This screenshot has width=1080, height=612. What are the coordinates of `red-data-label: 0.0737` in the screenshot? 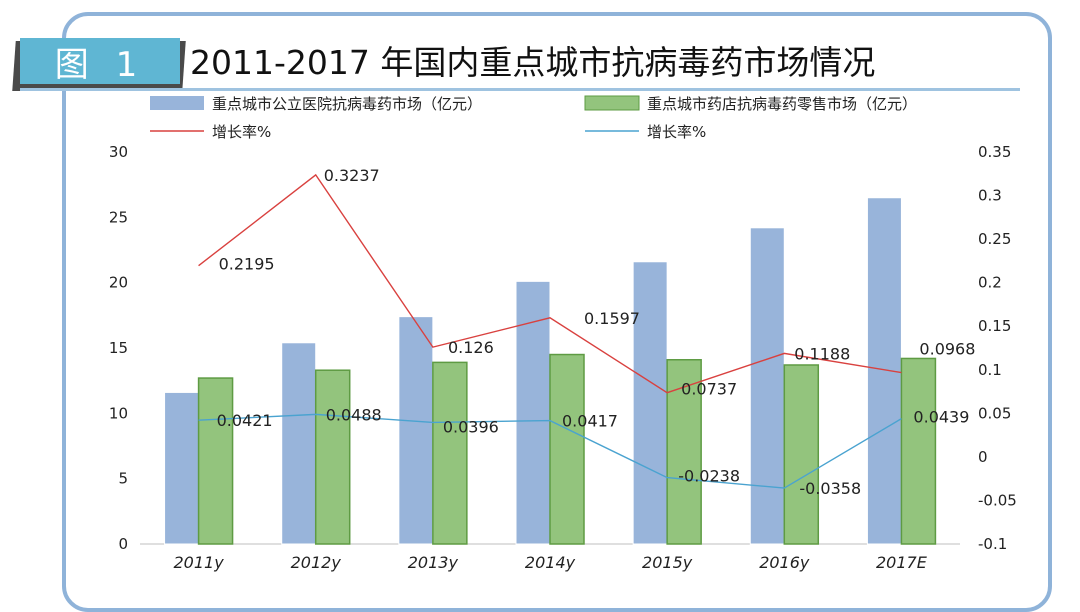 It's located at (709, 389).